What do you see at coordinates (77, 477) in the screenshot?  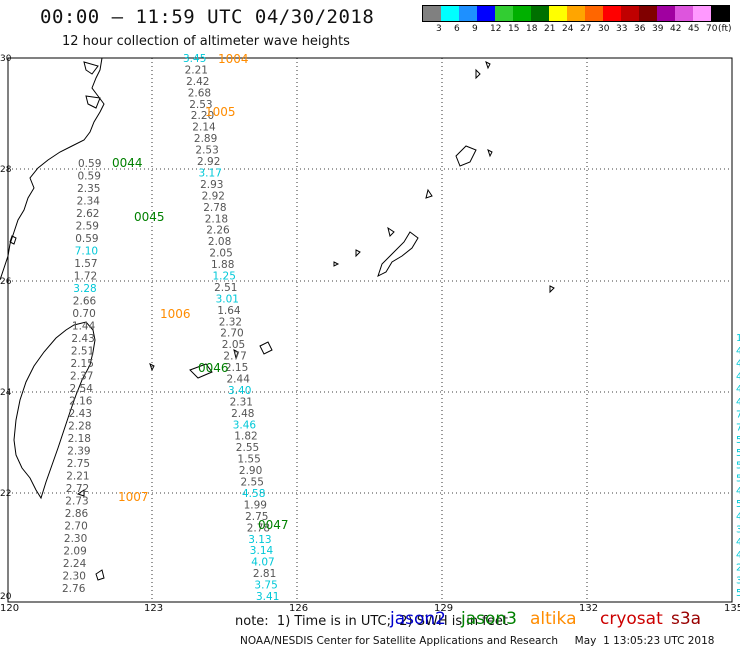 I see `swh-value: 2.21` at bounding box center [77, 477].